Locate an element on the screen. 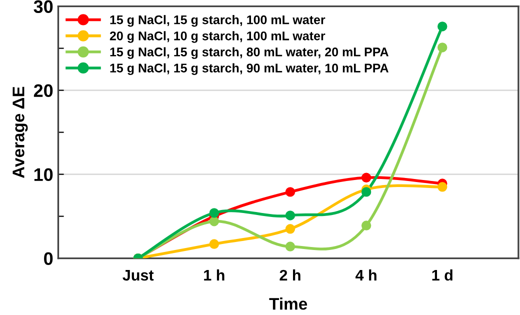 This screenshot has height=315, width=520. y-tick-label: 30 is located at coordinates (43, 7).